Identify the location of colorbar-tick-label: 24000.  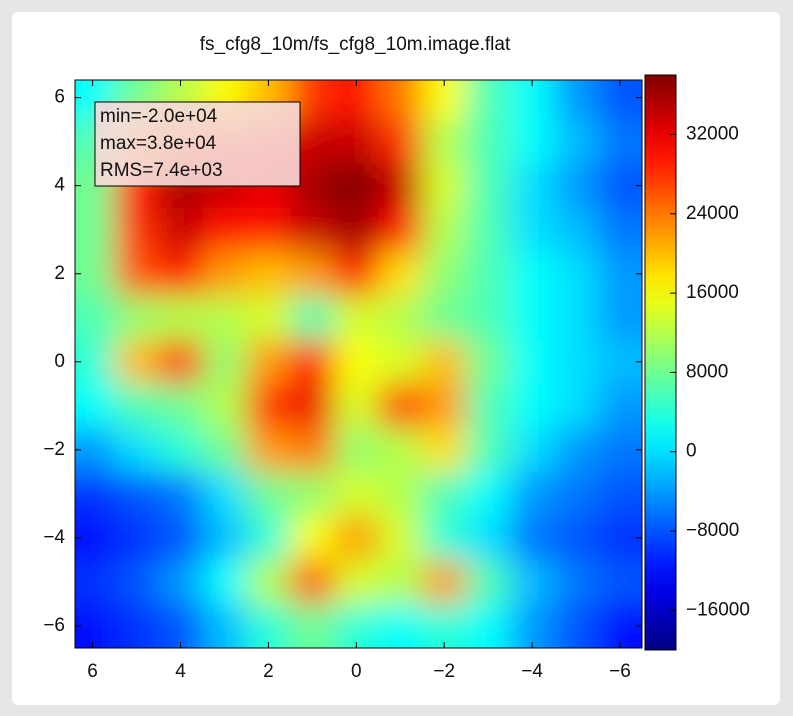
(712, 213).